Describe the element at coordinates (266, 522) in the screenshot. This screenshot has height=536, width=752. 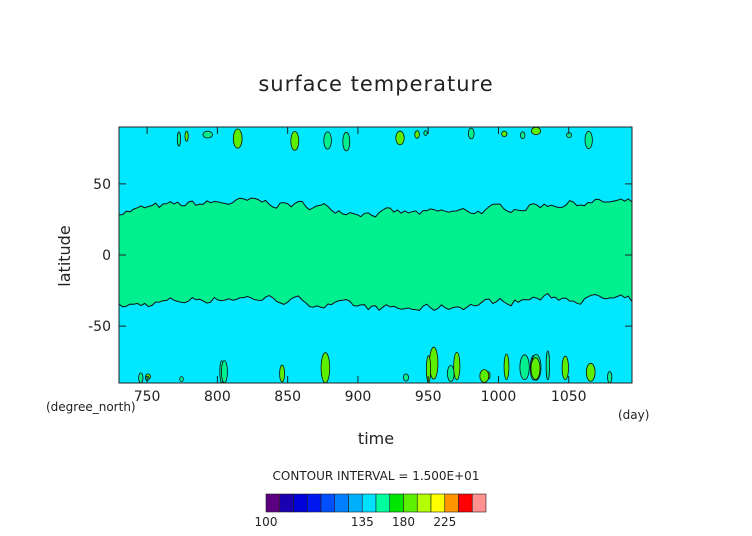
I see `colorbar-label: 100` at that location.